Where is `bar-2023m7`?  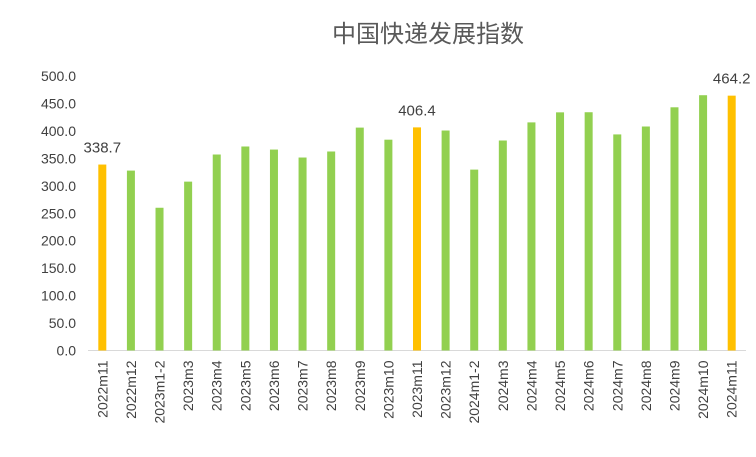 bar-2023m7 is located at coordinates (302, 254).